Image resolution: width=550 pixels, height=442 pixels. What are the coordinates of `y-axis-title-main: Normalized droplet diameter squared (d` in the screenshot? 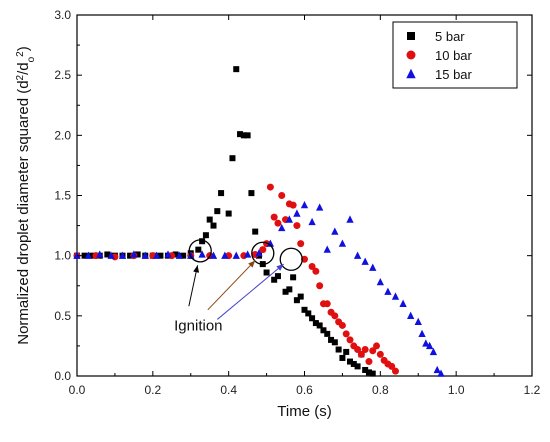 It's located at (23, 212).